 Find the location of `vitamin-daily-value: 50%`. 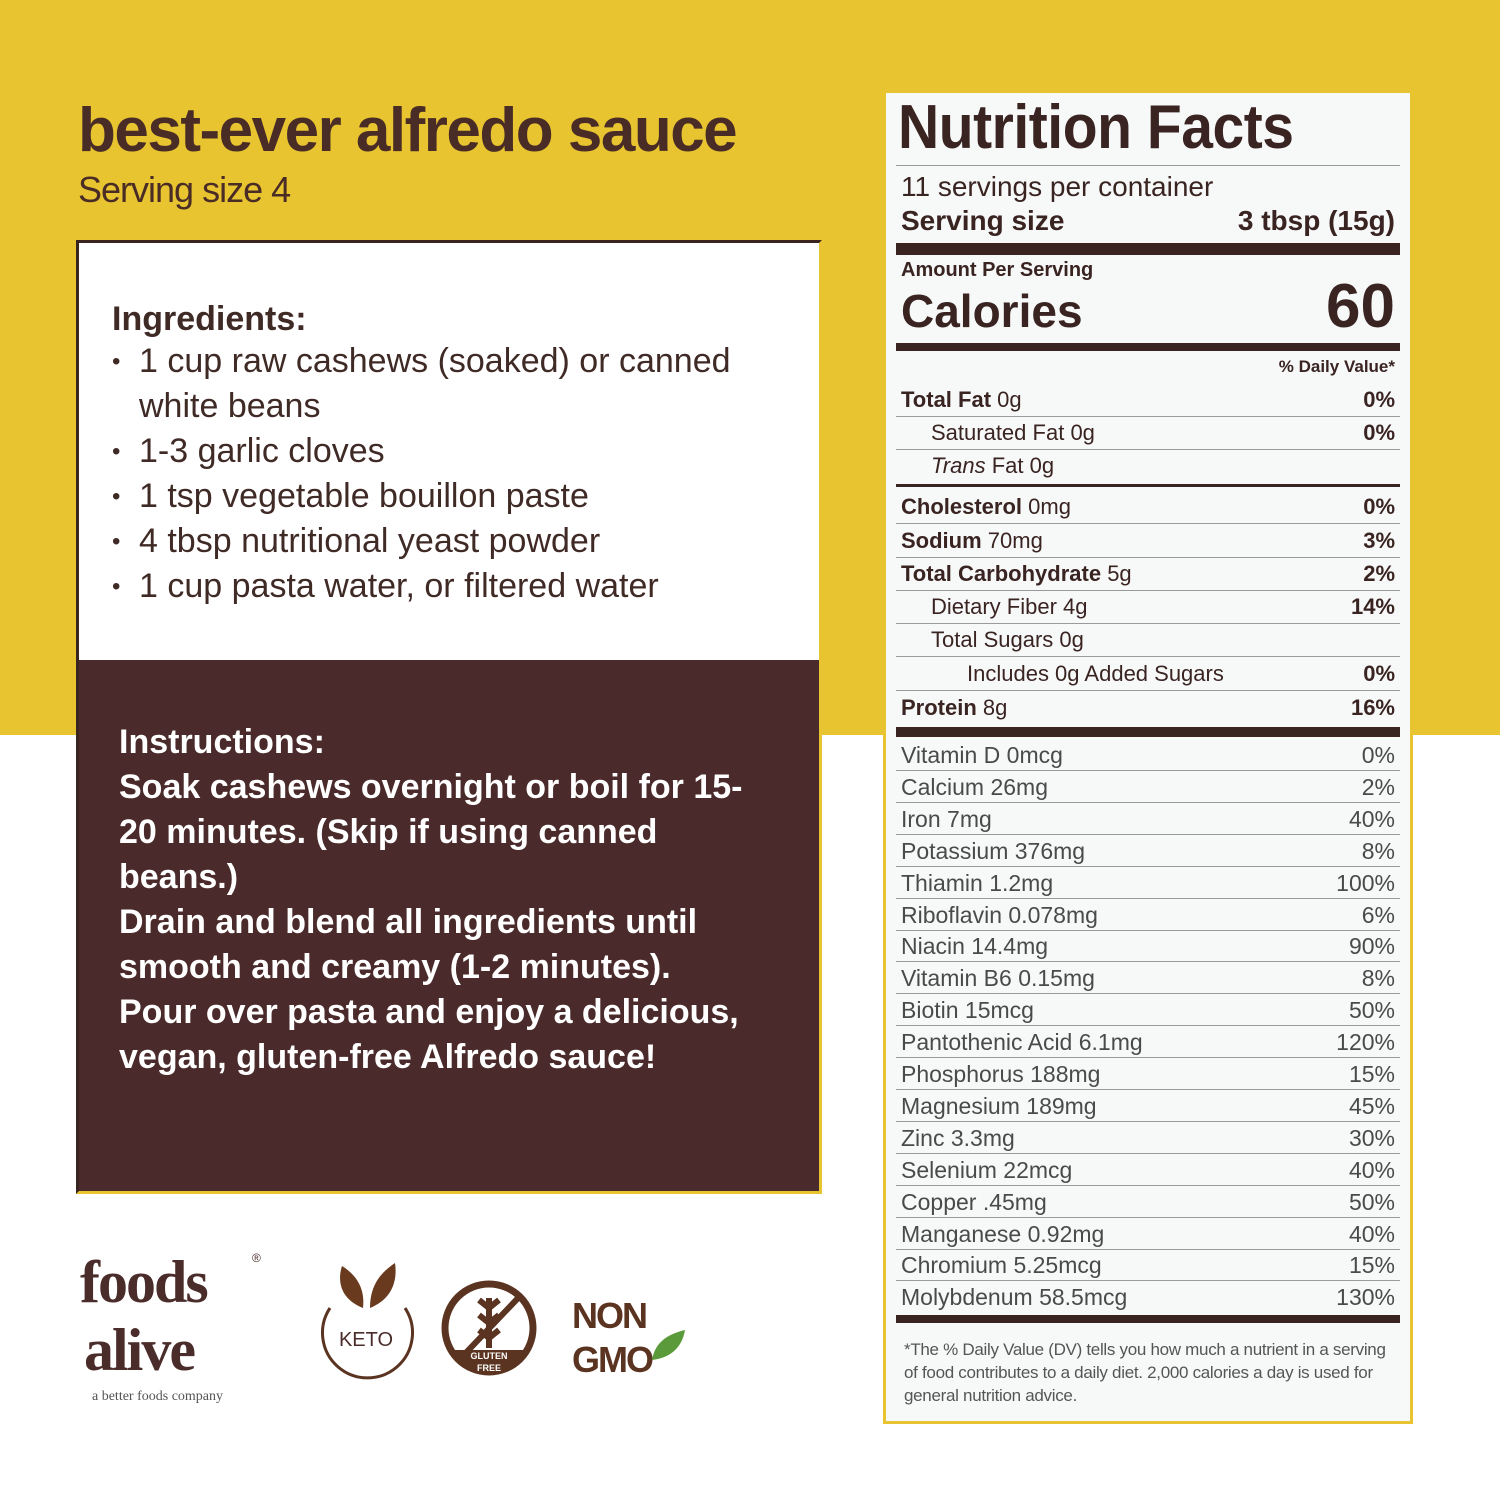

vitamin-daily-value: 50% is located at coordinates (1371, 1201).